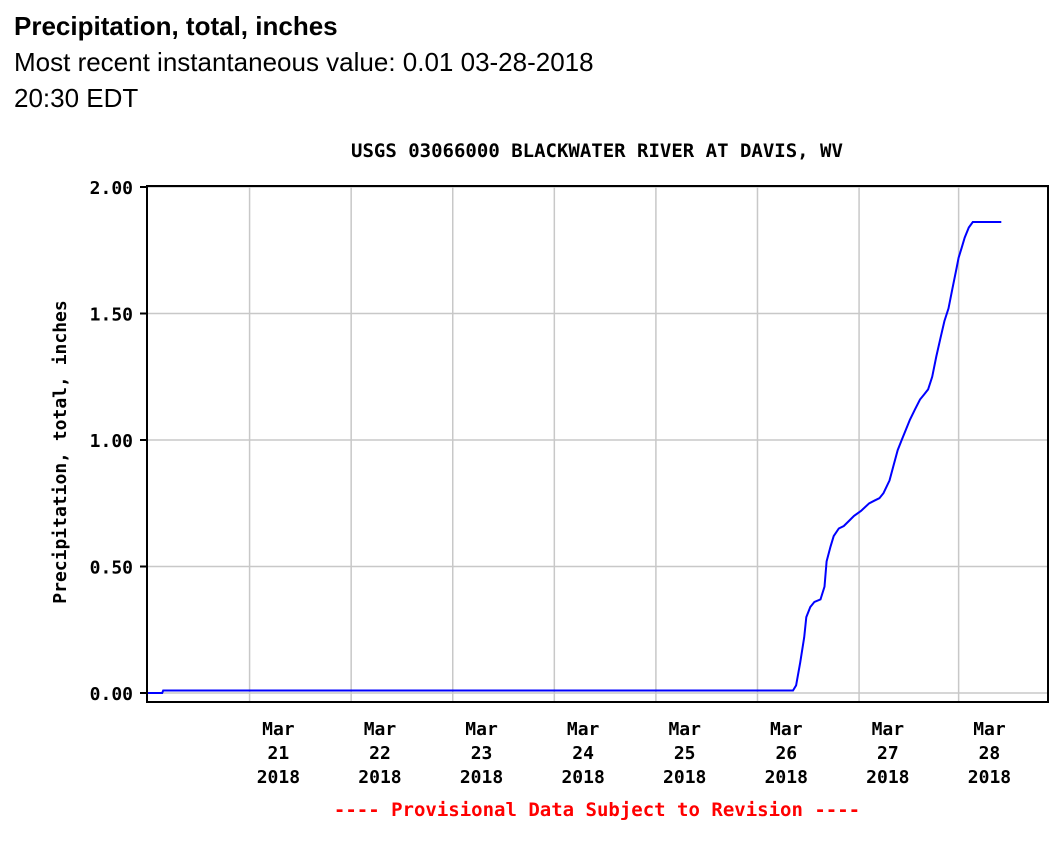  What do you see at coordinates (60, 451) in the screenshot?
I see `y-axis-label: Precipitation, total, inches` at bounding box center [60, 451].